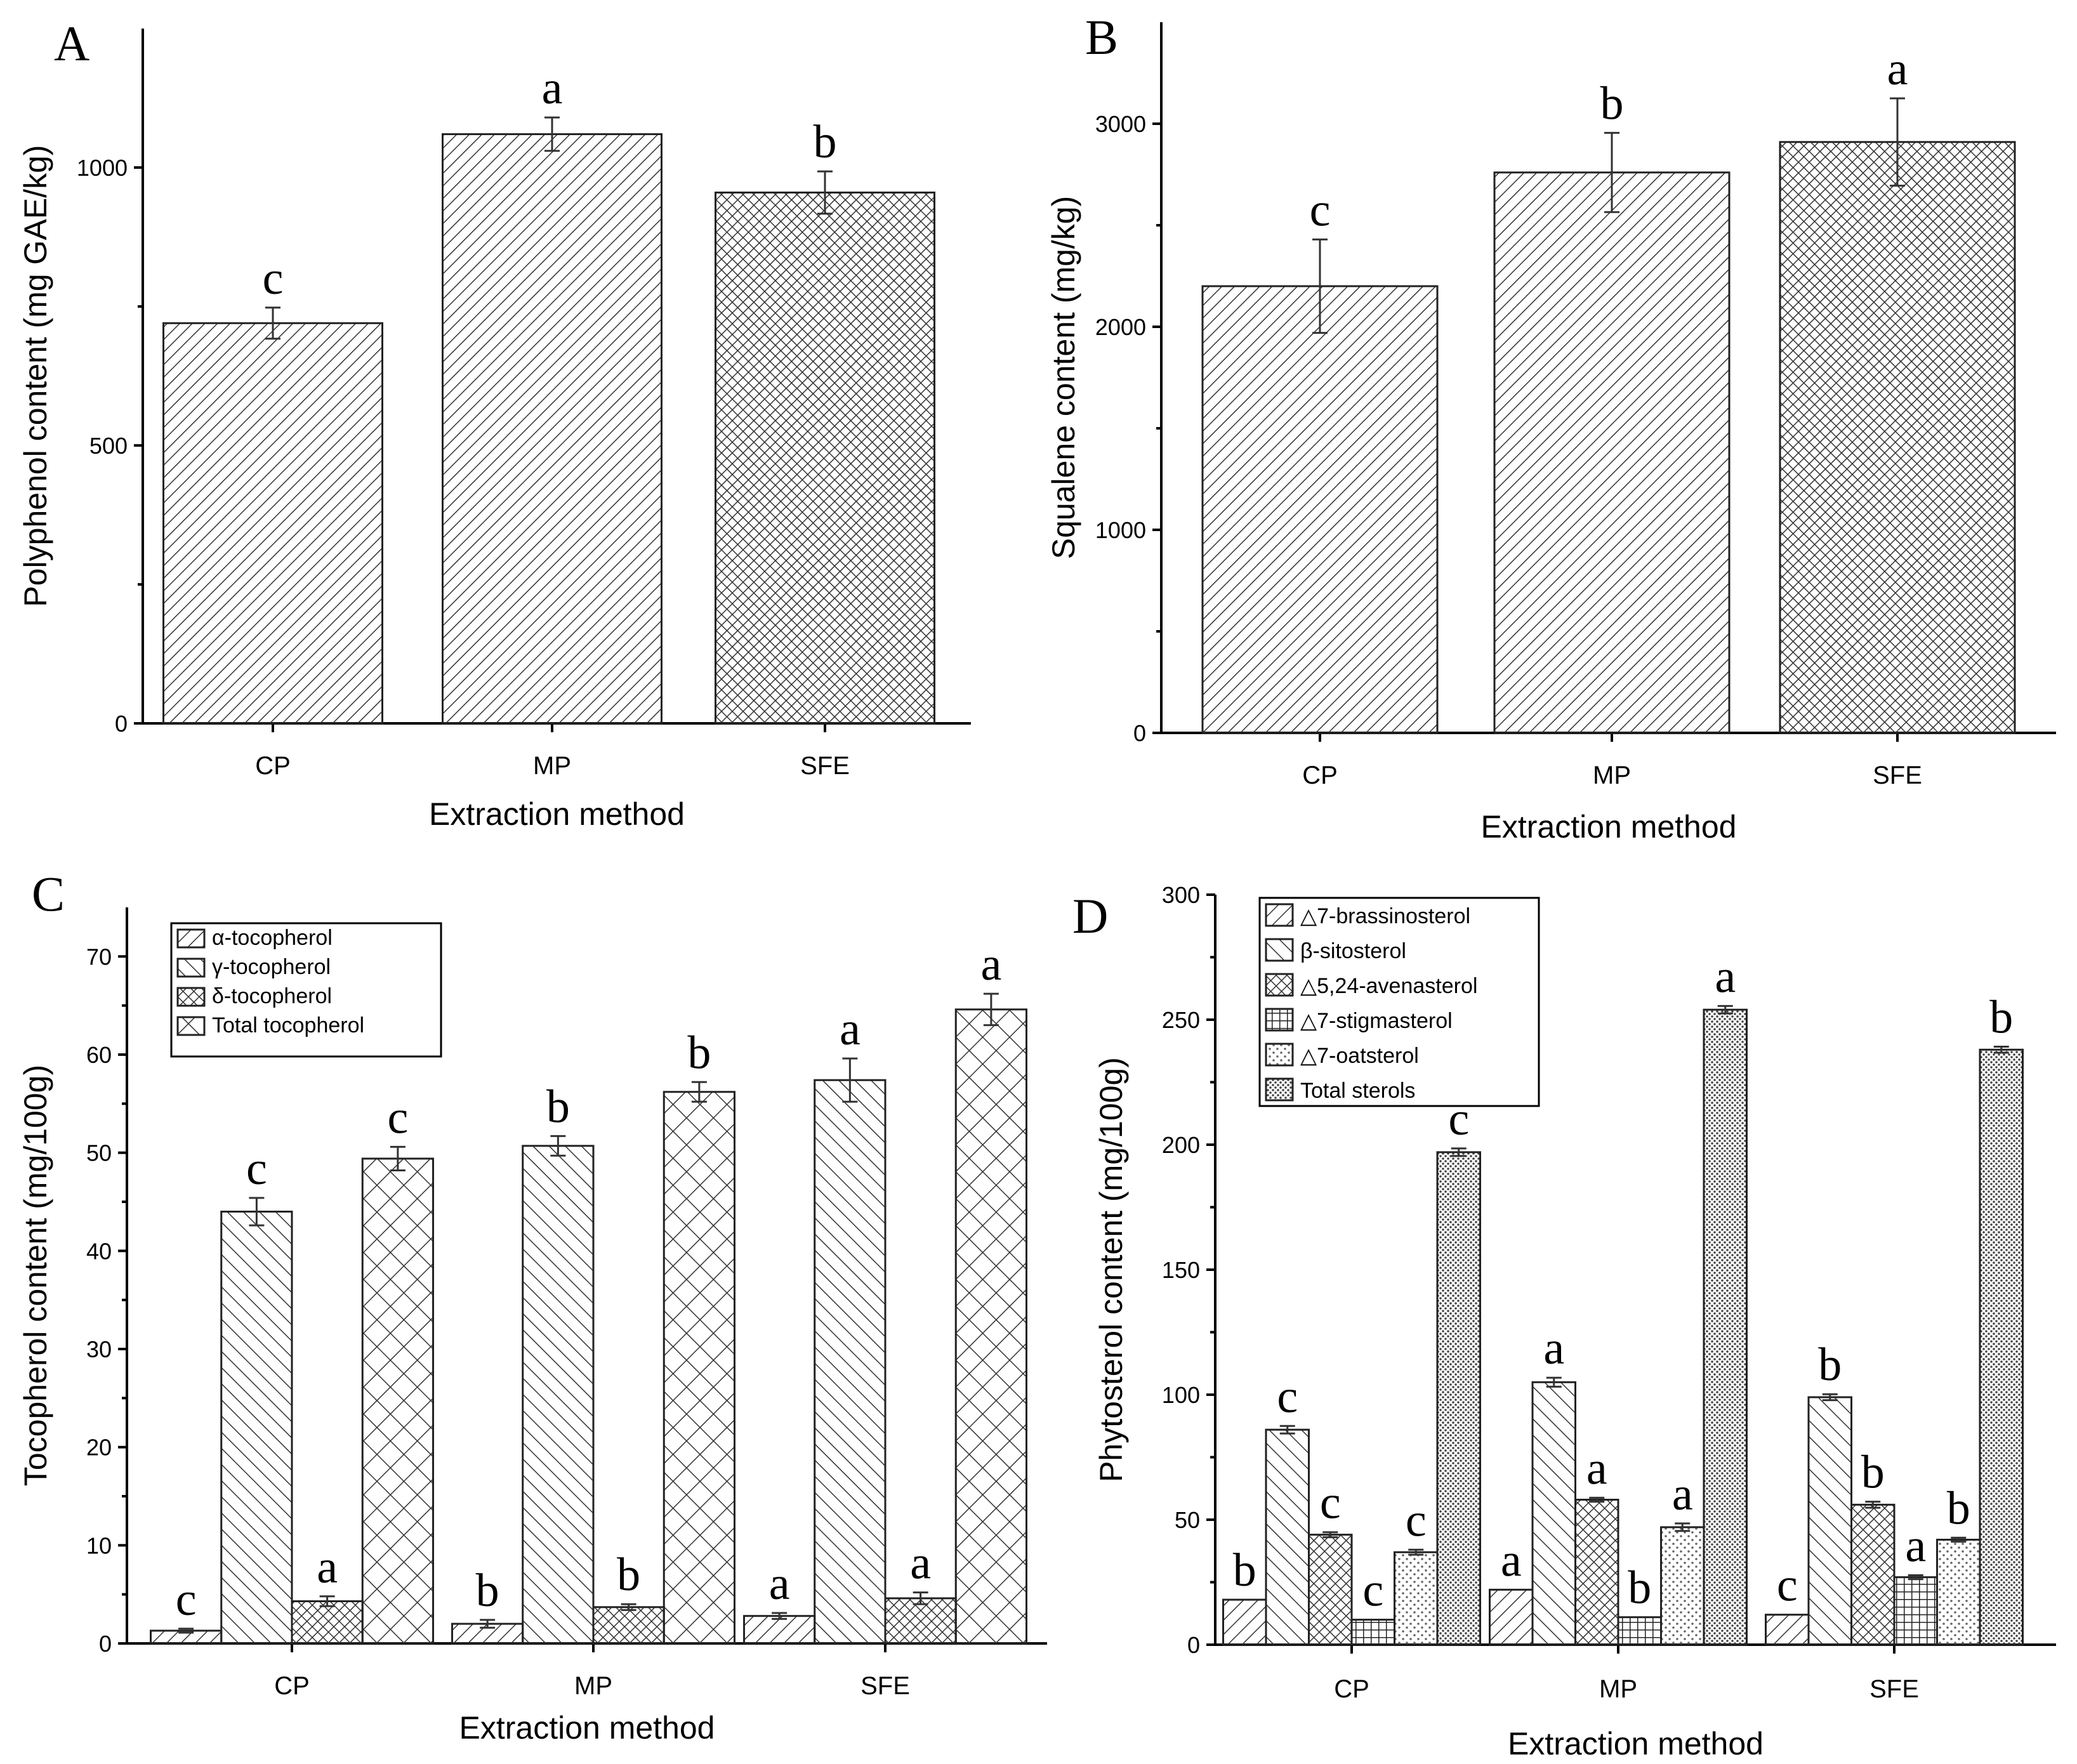  I want to click on y-tick-label: 30, so click(99, 1349).